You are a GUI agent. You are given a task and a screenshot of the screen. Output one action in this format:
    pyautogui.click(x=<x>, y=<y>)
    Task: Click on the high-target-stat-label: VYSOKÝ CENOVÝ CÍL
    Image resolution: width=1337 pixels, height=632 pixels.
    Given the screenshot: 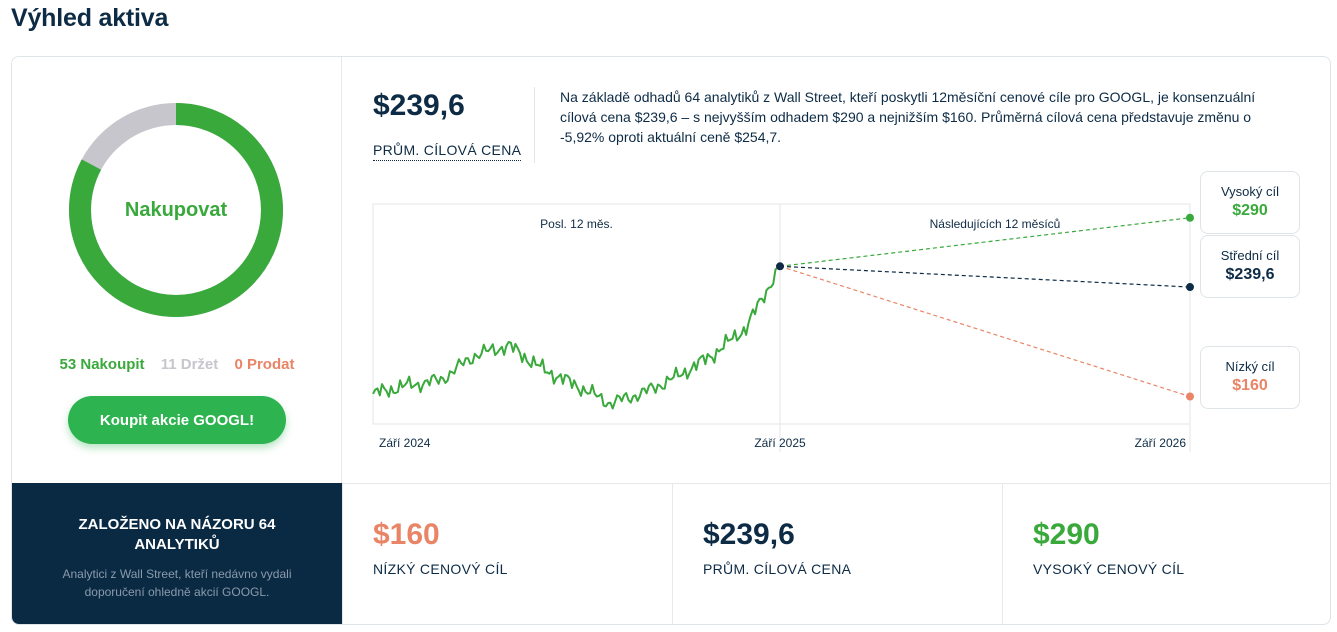 What is the action you would take?
    pyautogui.click(x=1109, y=569)
    